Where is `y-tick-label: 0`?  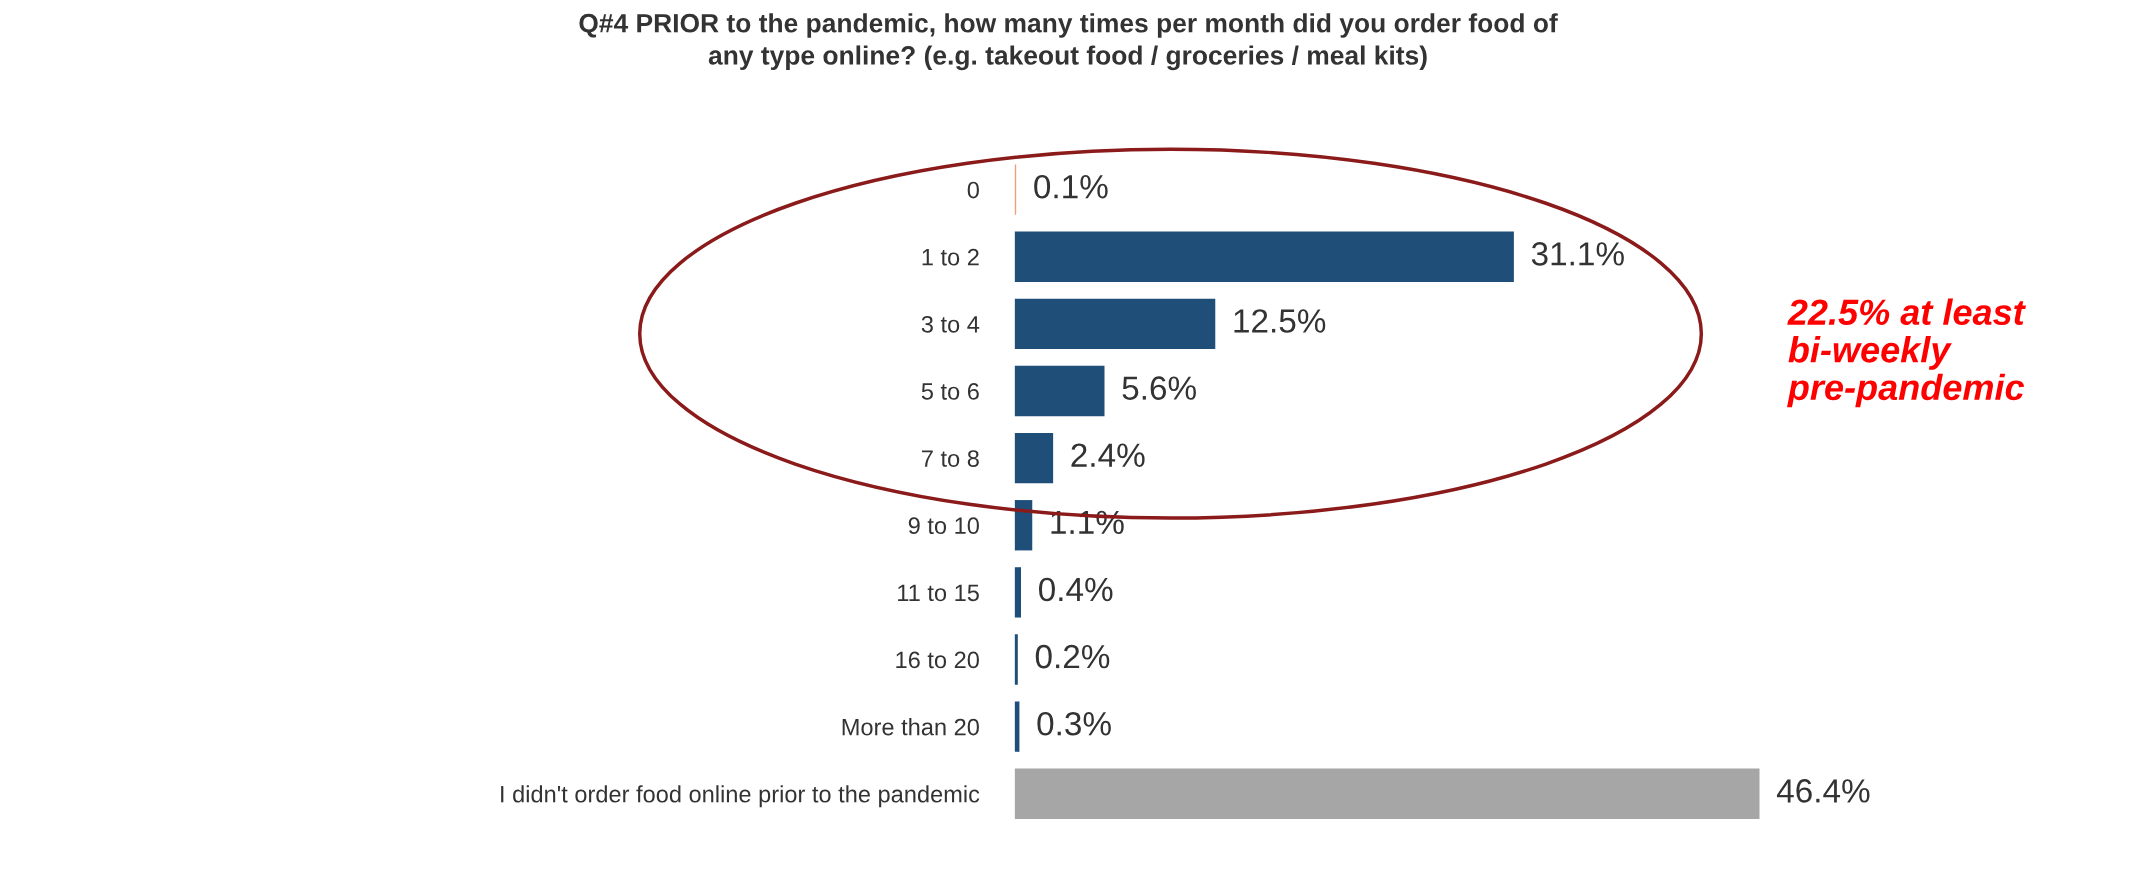 y-tick-label: 0 is located at coordinates (973, 190).